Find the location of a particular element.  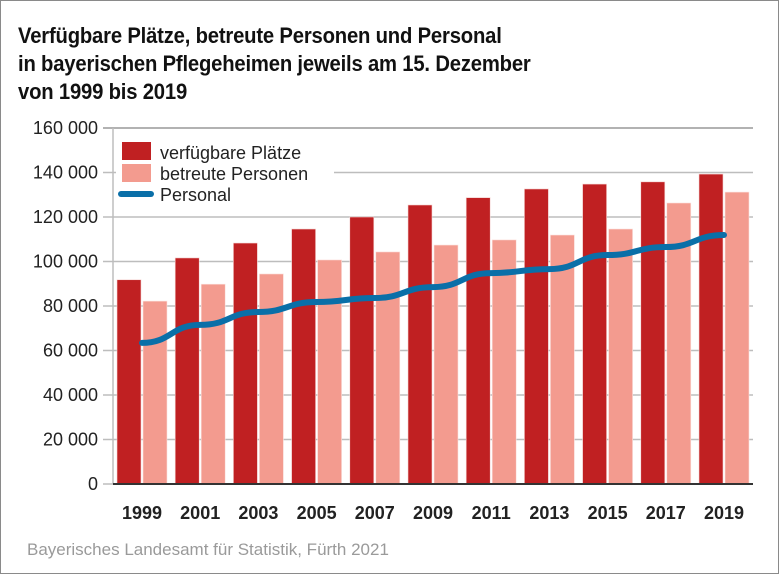

legend-label-personal: Personal is located at coordinates (195, 195).